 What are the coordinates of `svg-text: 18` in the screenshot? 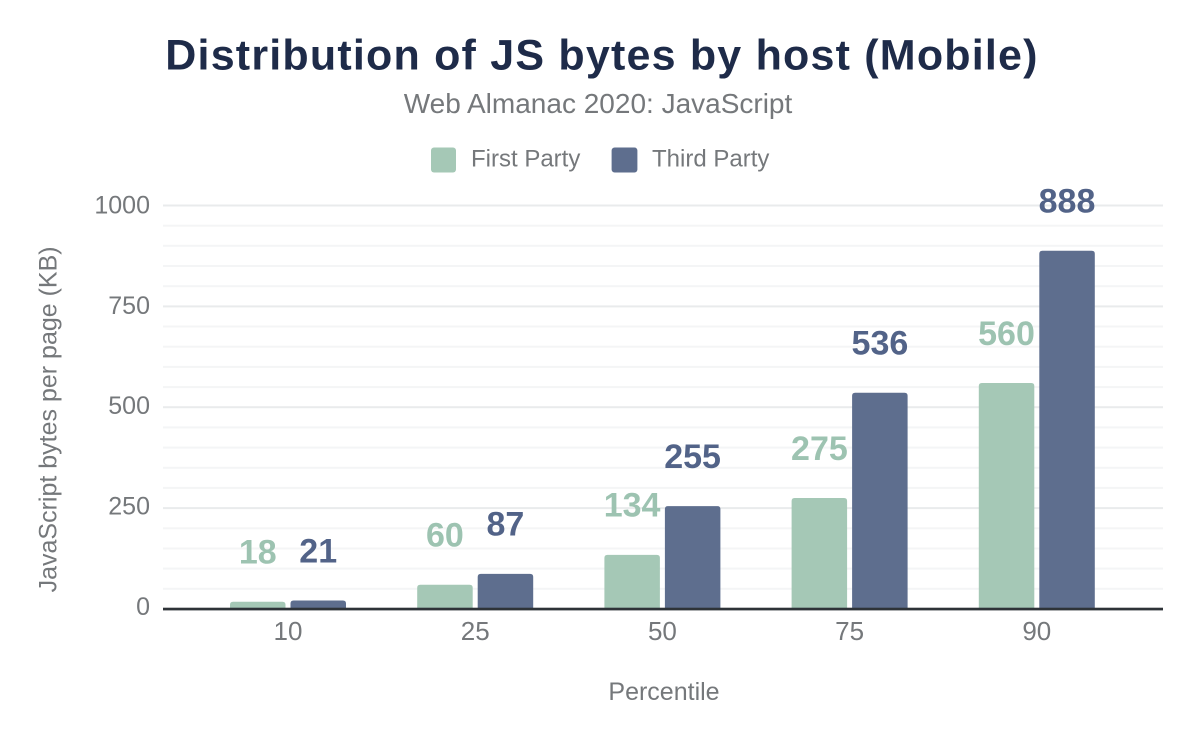 It's located at (258, 553).